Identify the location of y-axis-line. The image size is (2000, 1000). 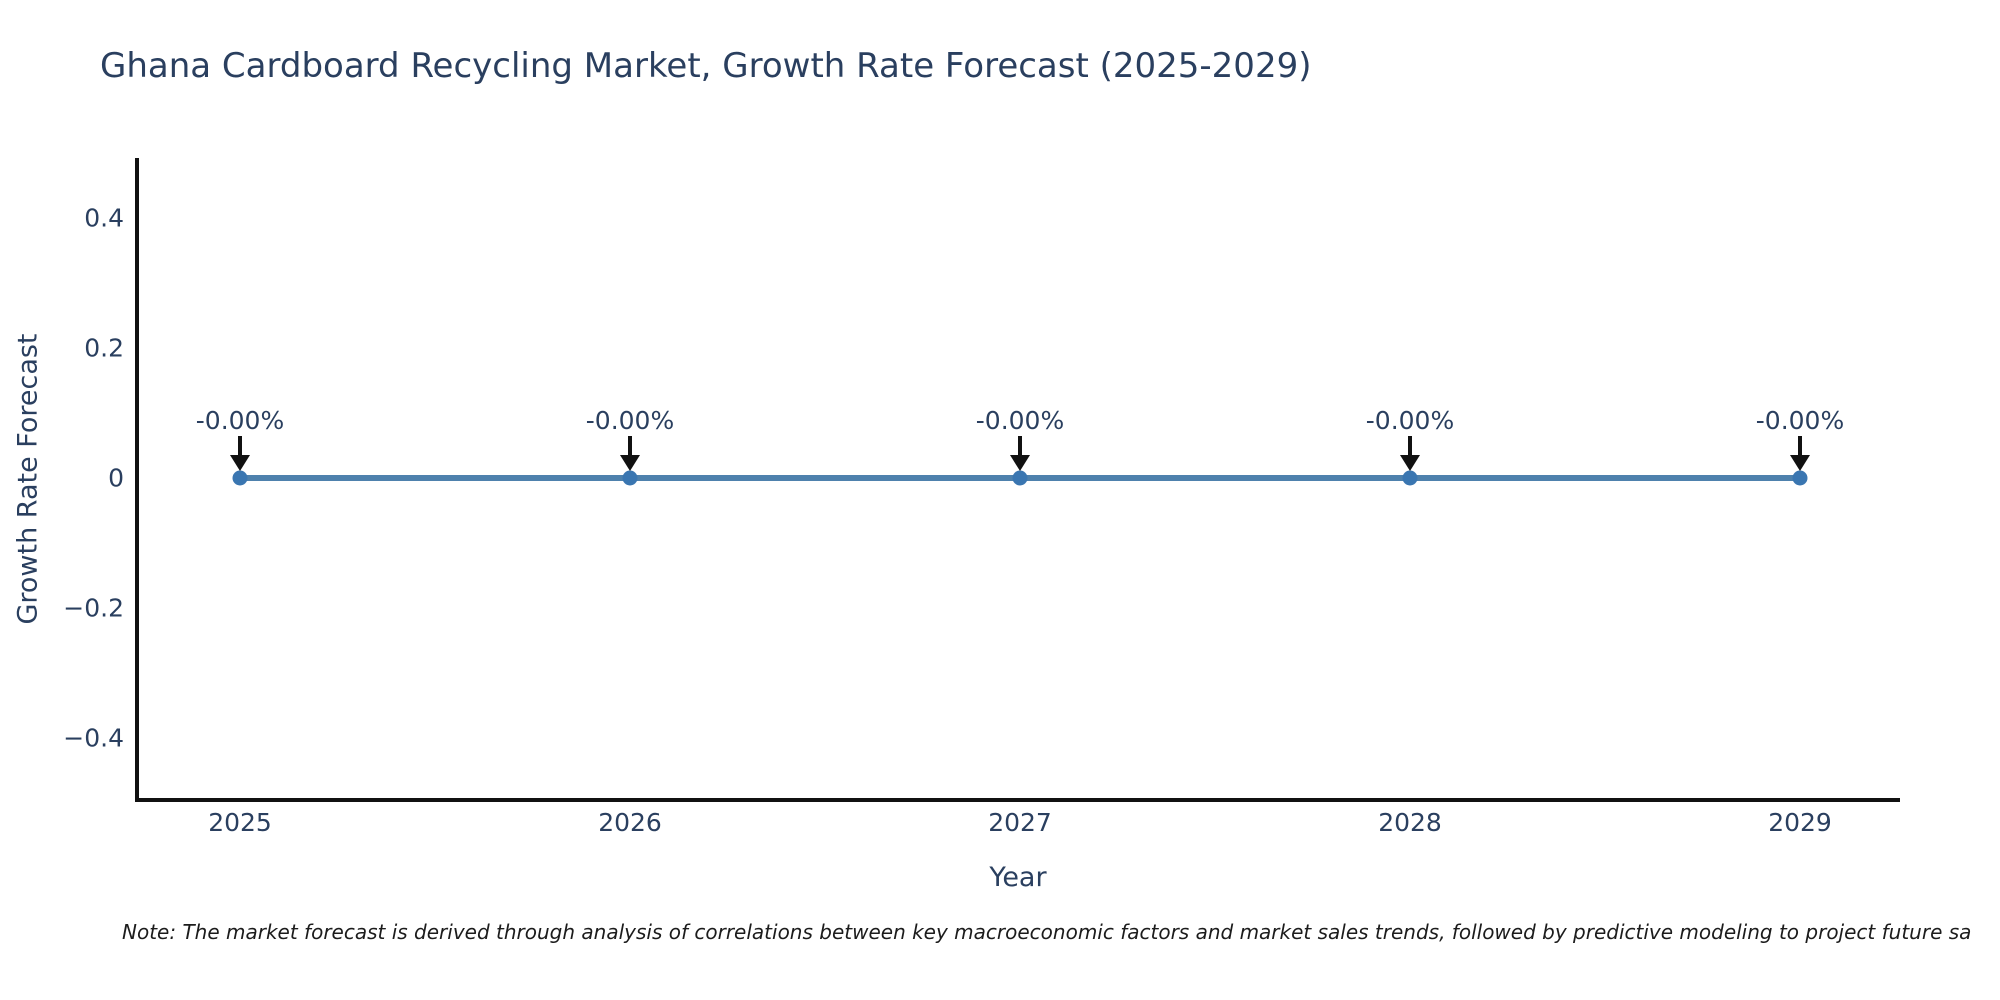
(137, 480).